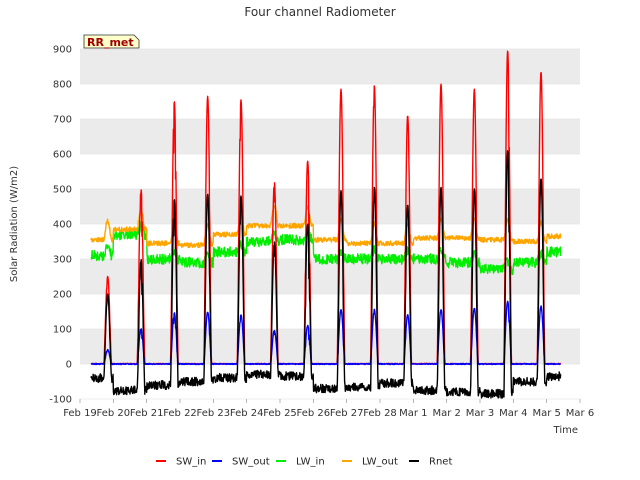 This screenshot has height=480, width=640. I want to click on x-tick-label: Feb 19, so click(80, 413).